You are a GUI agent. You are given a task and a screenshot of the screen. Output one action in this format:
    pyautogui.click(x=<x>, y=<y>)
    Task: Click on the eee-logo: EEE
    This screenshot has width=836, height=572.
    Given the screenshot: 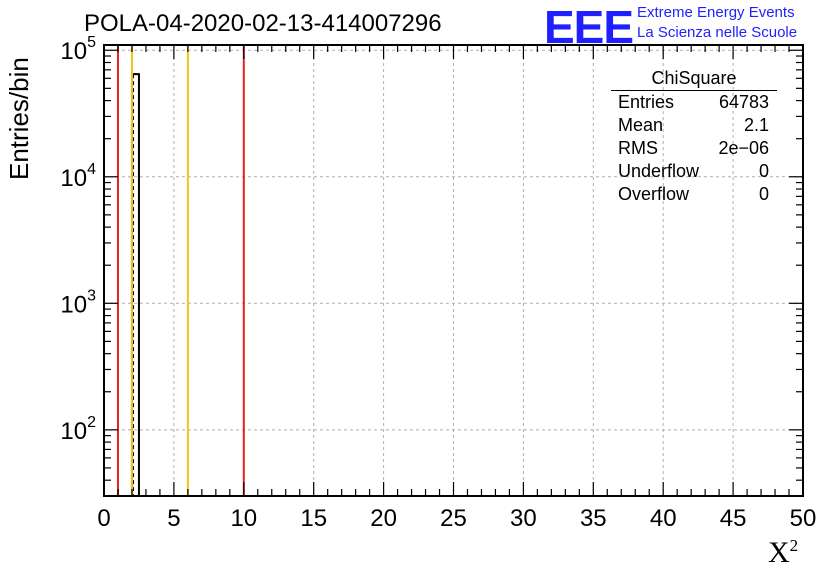 What is the action you would take?
    pyautogui.click(x=589, y=27)
    